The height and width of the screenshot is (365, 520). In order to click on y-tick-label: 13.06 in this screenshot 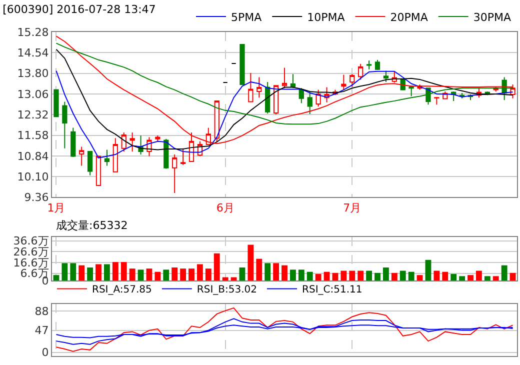, I will do `click(33, 94)`.